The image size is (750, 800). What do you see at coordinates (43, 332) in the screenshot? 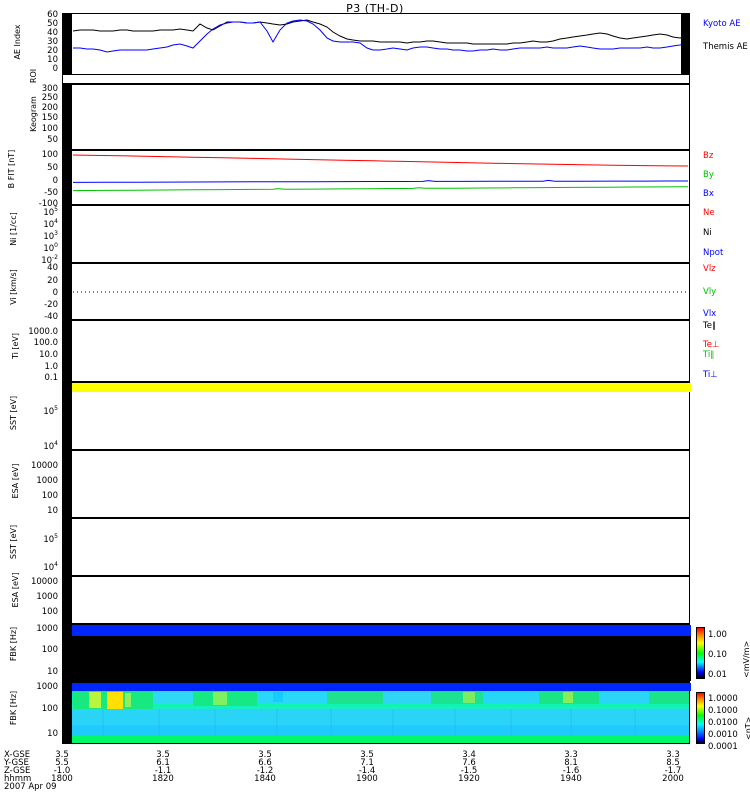
I see `panel-ti-ytick-1000: 1000.0` at bounding box center [43, 332].